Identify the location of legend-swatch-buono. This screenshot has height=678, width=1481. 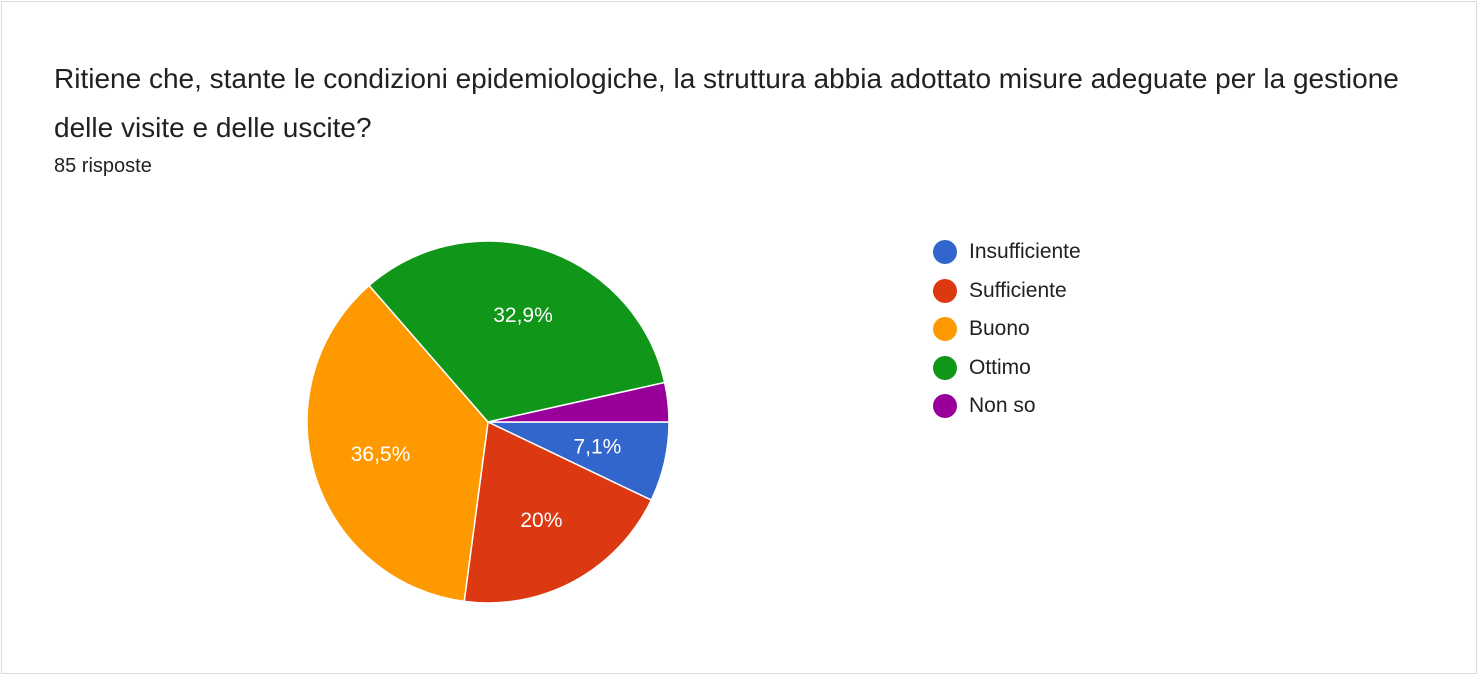
(945, 329).